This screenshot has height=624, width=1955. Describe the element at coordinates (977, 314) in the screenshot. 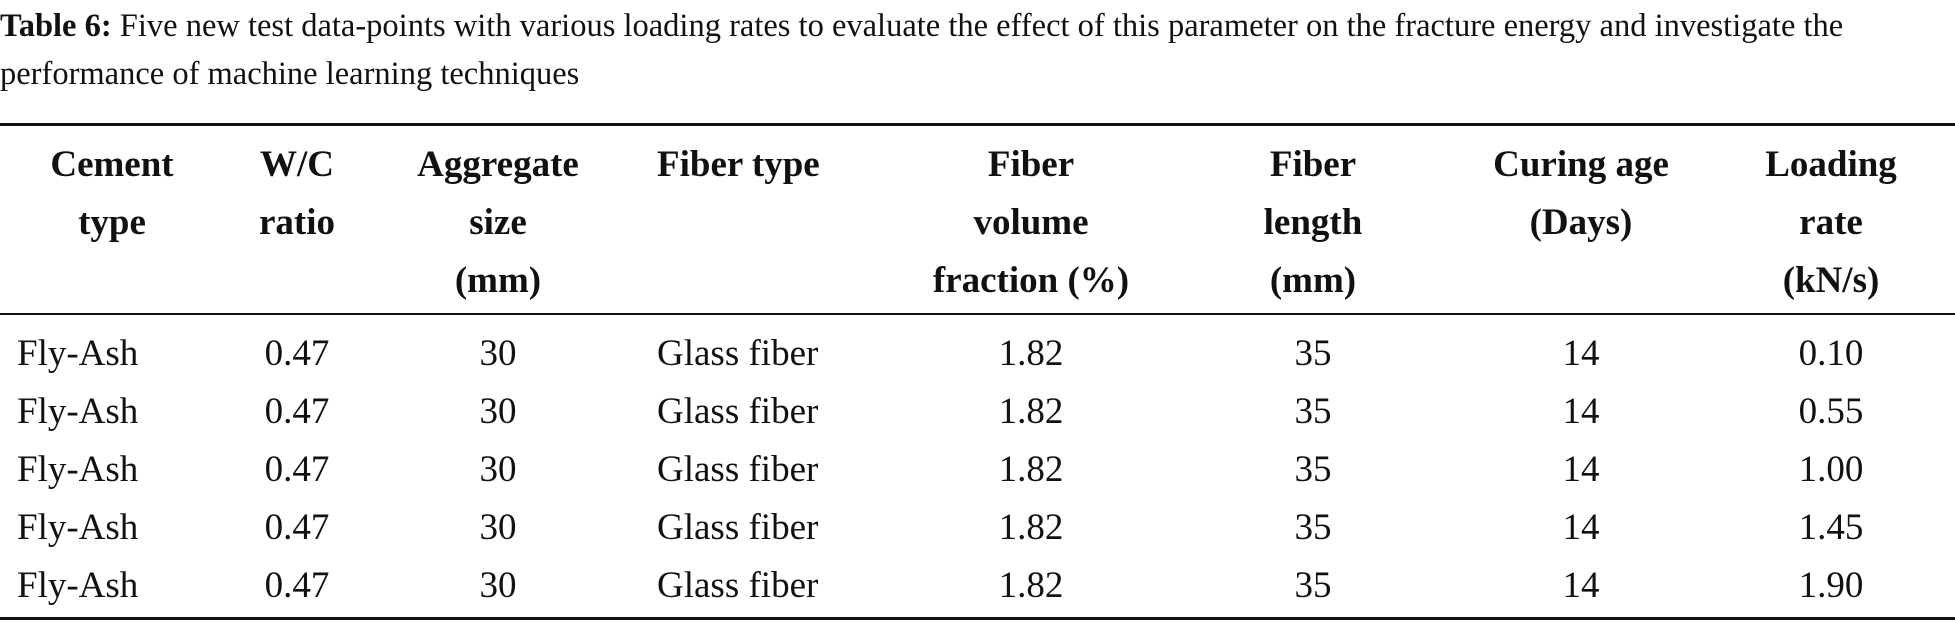

I see `header-rule` at that location.